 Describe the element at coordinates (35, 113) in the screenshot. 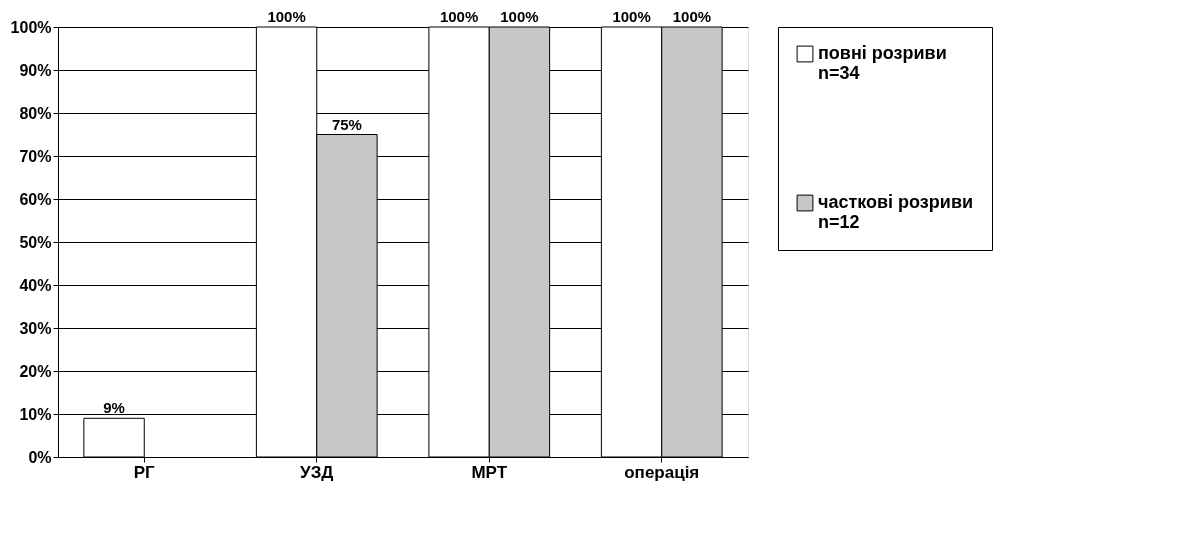

I see `y-tick-label: 80%` at that location.